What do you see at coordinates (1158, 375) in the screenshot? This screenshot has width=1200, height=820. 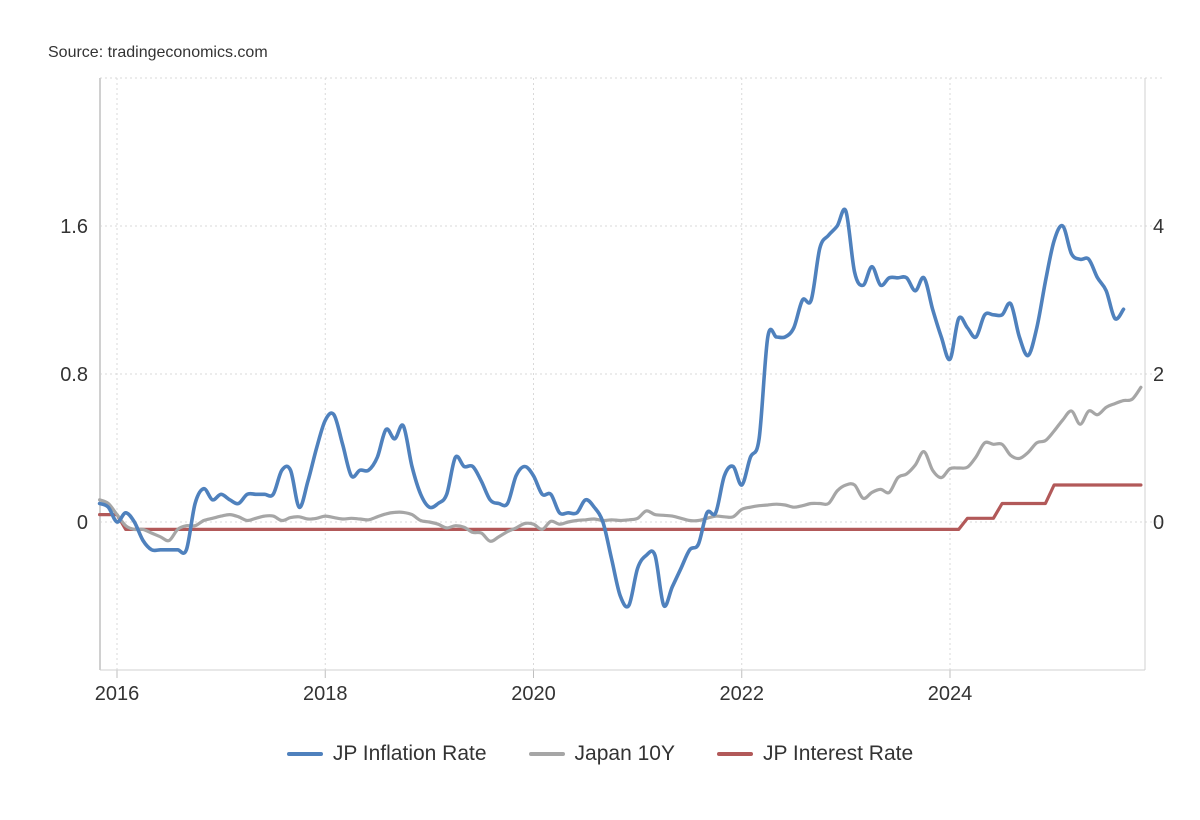 I see `y-right-tick-label: 2` at bounding box center [1158, 375].